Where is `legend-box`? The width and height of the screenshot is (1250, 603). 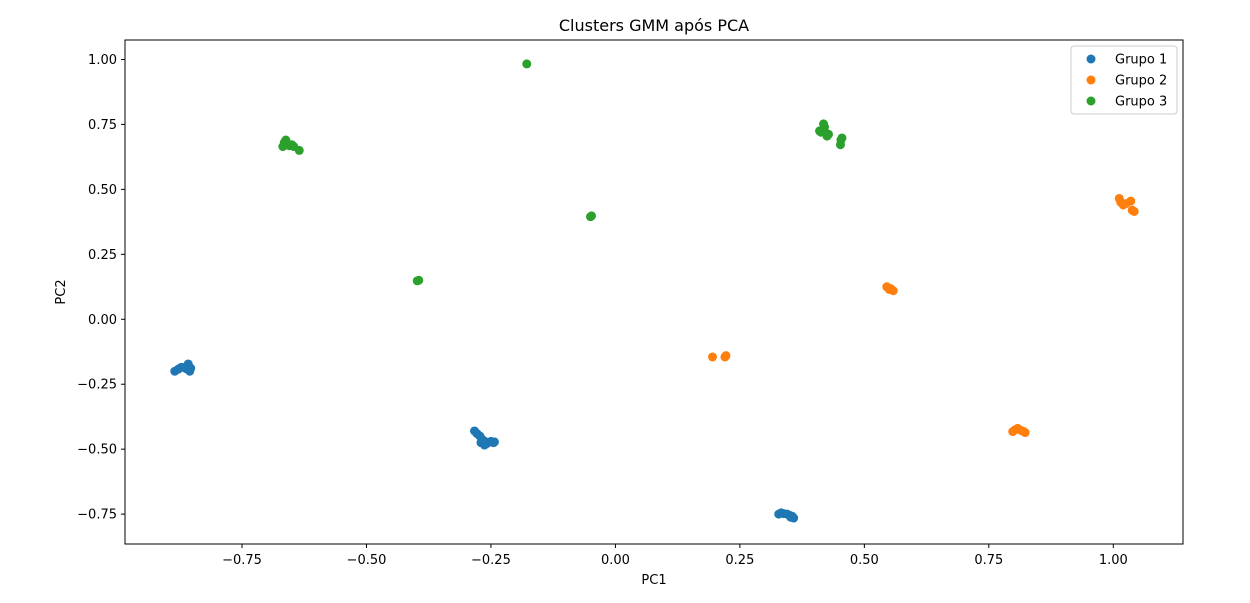
legend-box is located at coordinates (1124, 80).